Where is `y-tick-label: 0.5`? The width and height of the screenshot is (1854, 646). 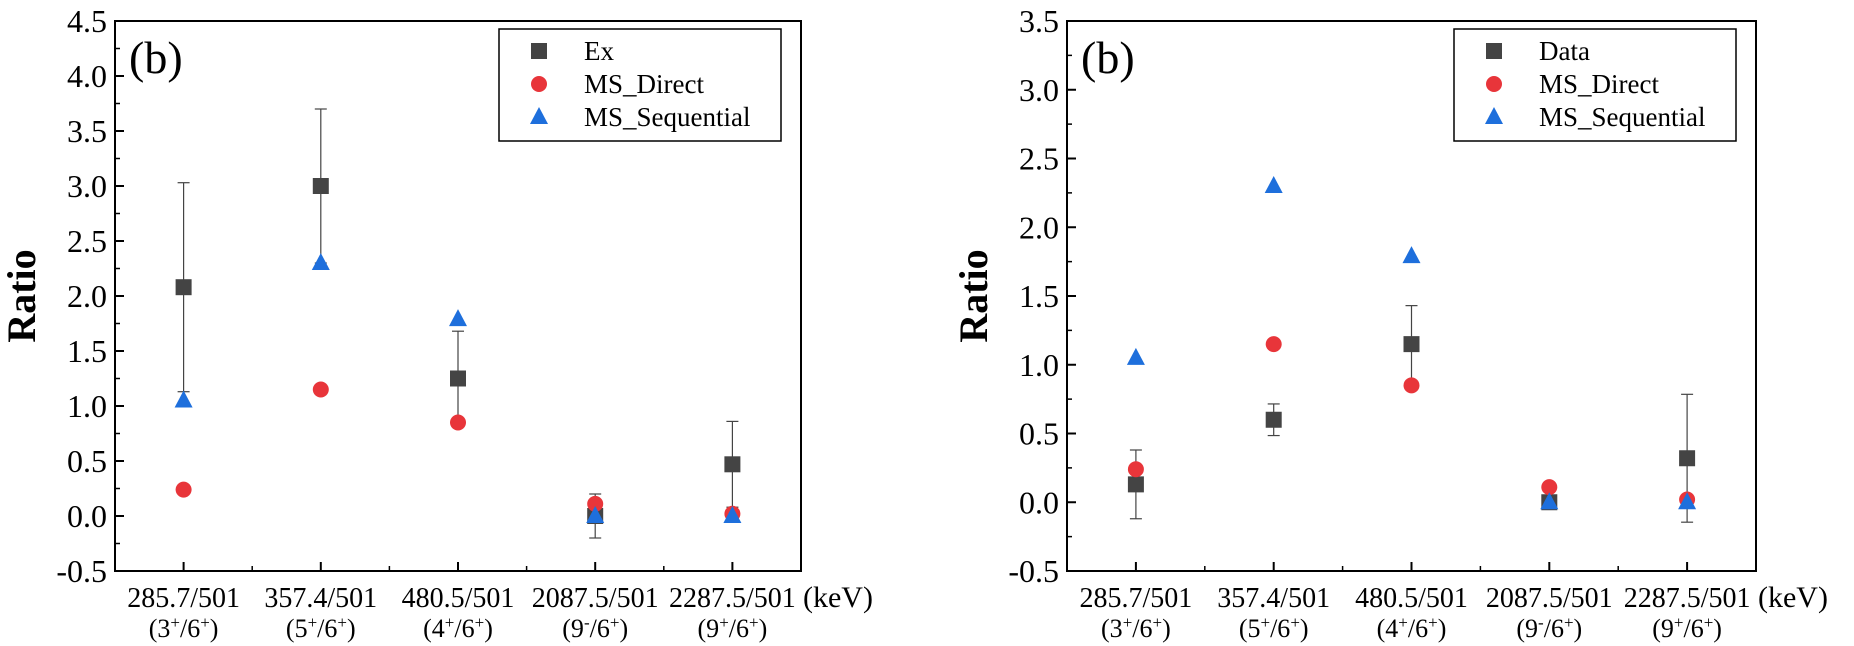 y-tick-label: 0.5 is located at coordinates (1039, 434).